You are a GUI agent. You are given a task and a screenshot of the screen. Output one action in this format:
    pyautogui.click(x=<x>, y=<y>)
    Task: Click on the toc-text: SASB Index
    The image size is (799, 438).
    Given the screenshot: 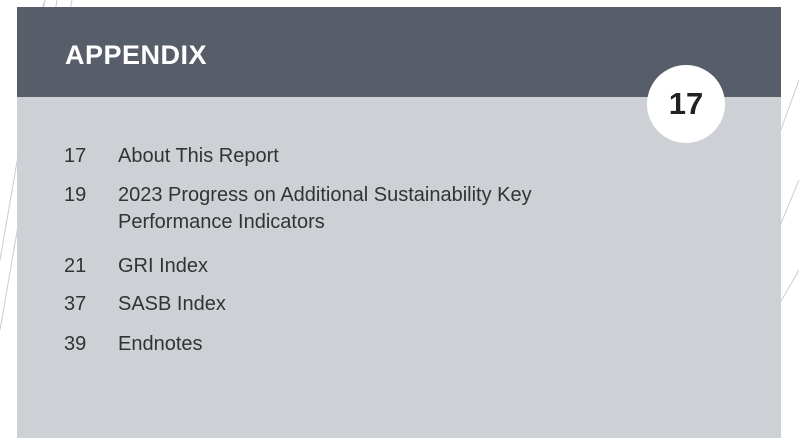 What is the action you would take?
    pyautogui.click(x=172, y=304)
    